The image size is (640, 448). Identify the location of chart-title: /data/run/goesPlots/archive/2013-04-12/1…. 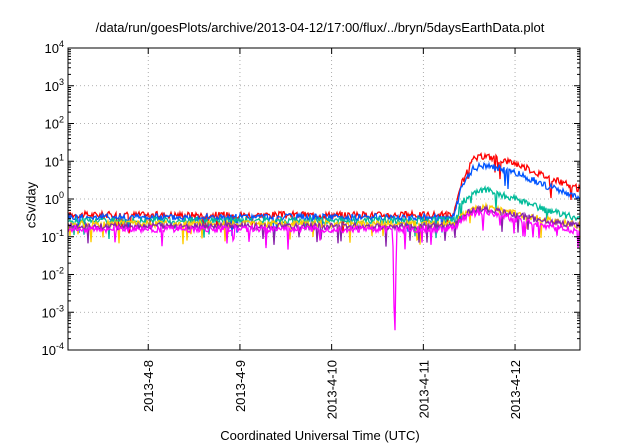
(320, 27).